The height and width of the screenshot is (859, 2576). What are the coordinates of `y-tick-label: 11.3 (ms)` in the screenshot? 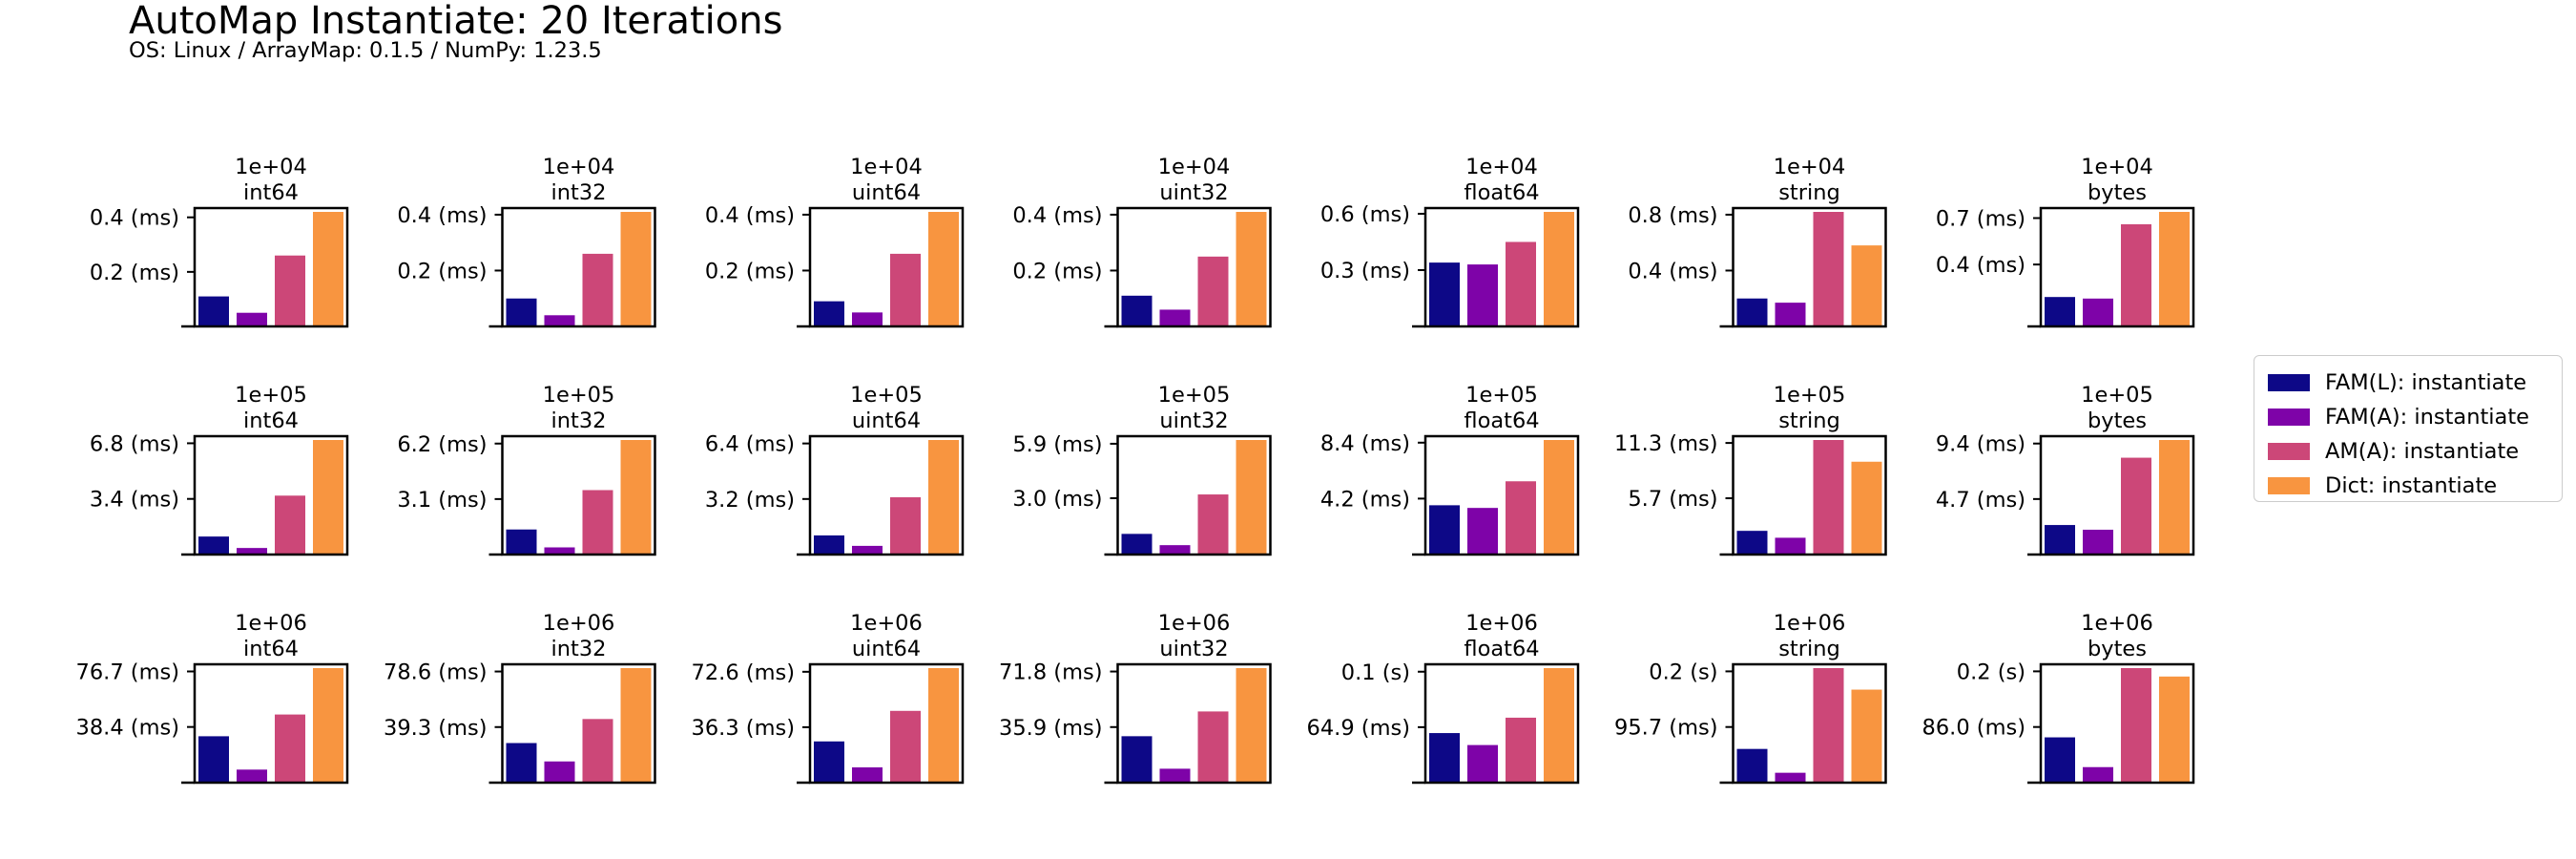 It's located at (1665, 443).